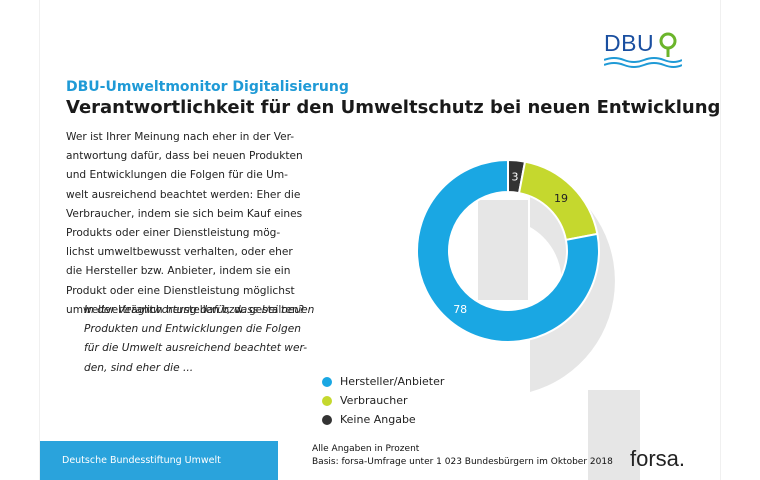 The image size is (760, 480). I want to click on donut-label-keine-angabe: 3, so click(515, 176).